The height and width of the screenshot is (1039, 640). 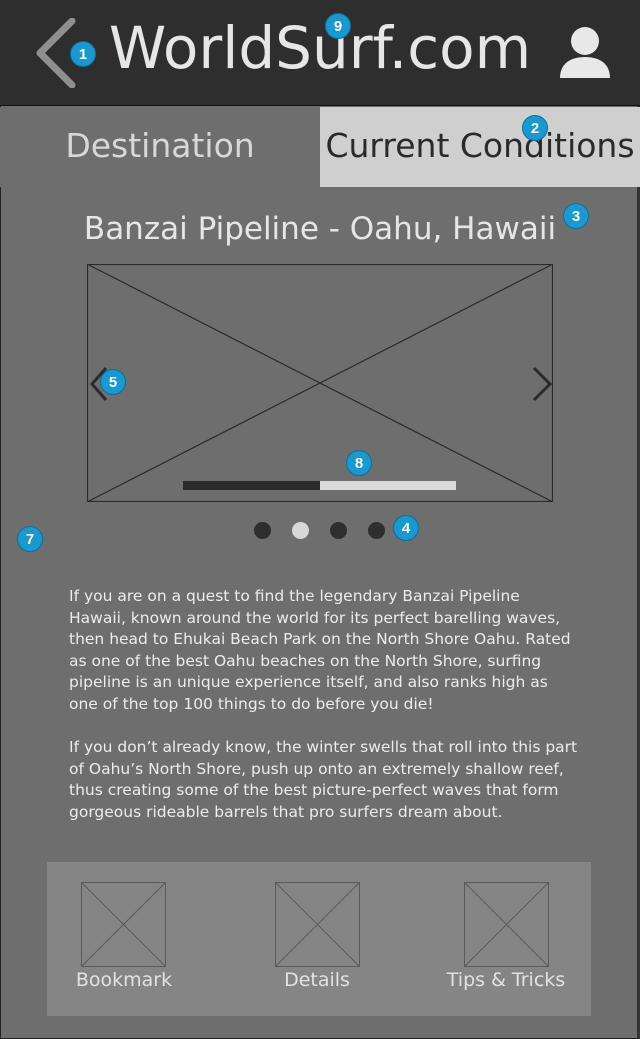 I want to click on details-icon, so click(x=317, y=924).